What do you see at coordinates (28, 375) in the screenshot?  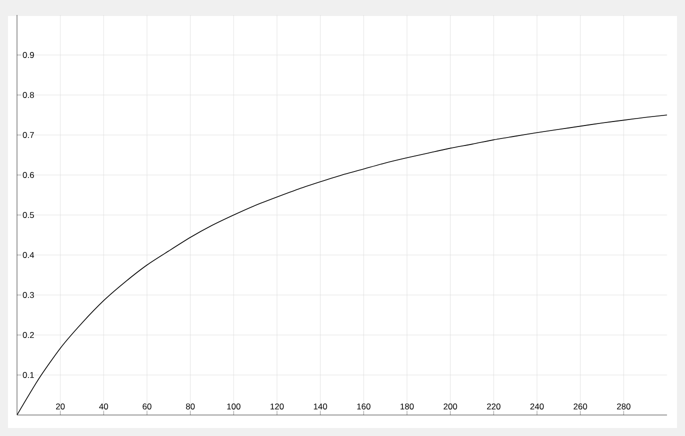 I see `y-tick-label: 0.1` at bounding box center [28, 375].